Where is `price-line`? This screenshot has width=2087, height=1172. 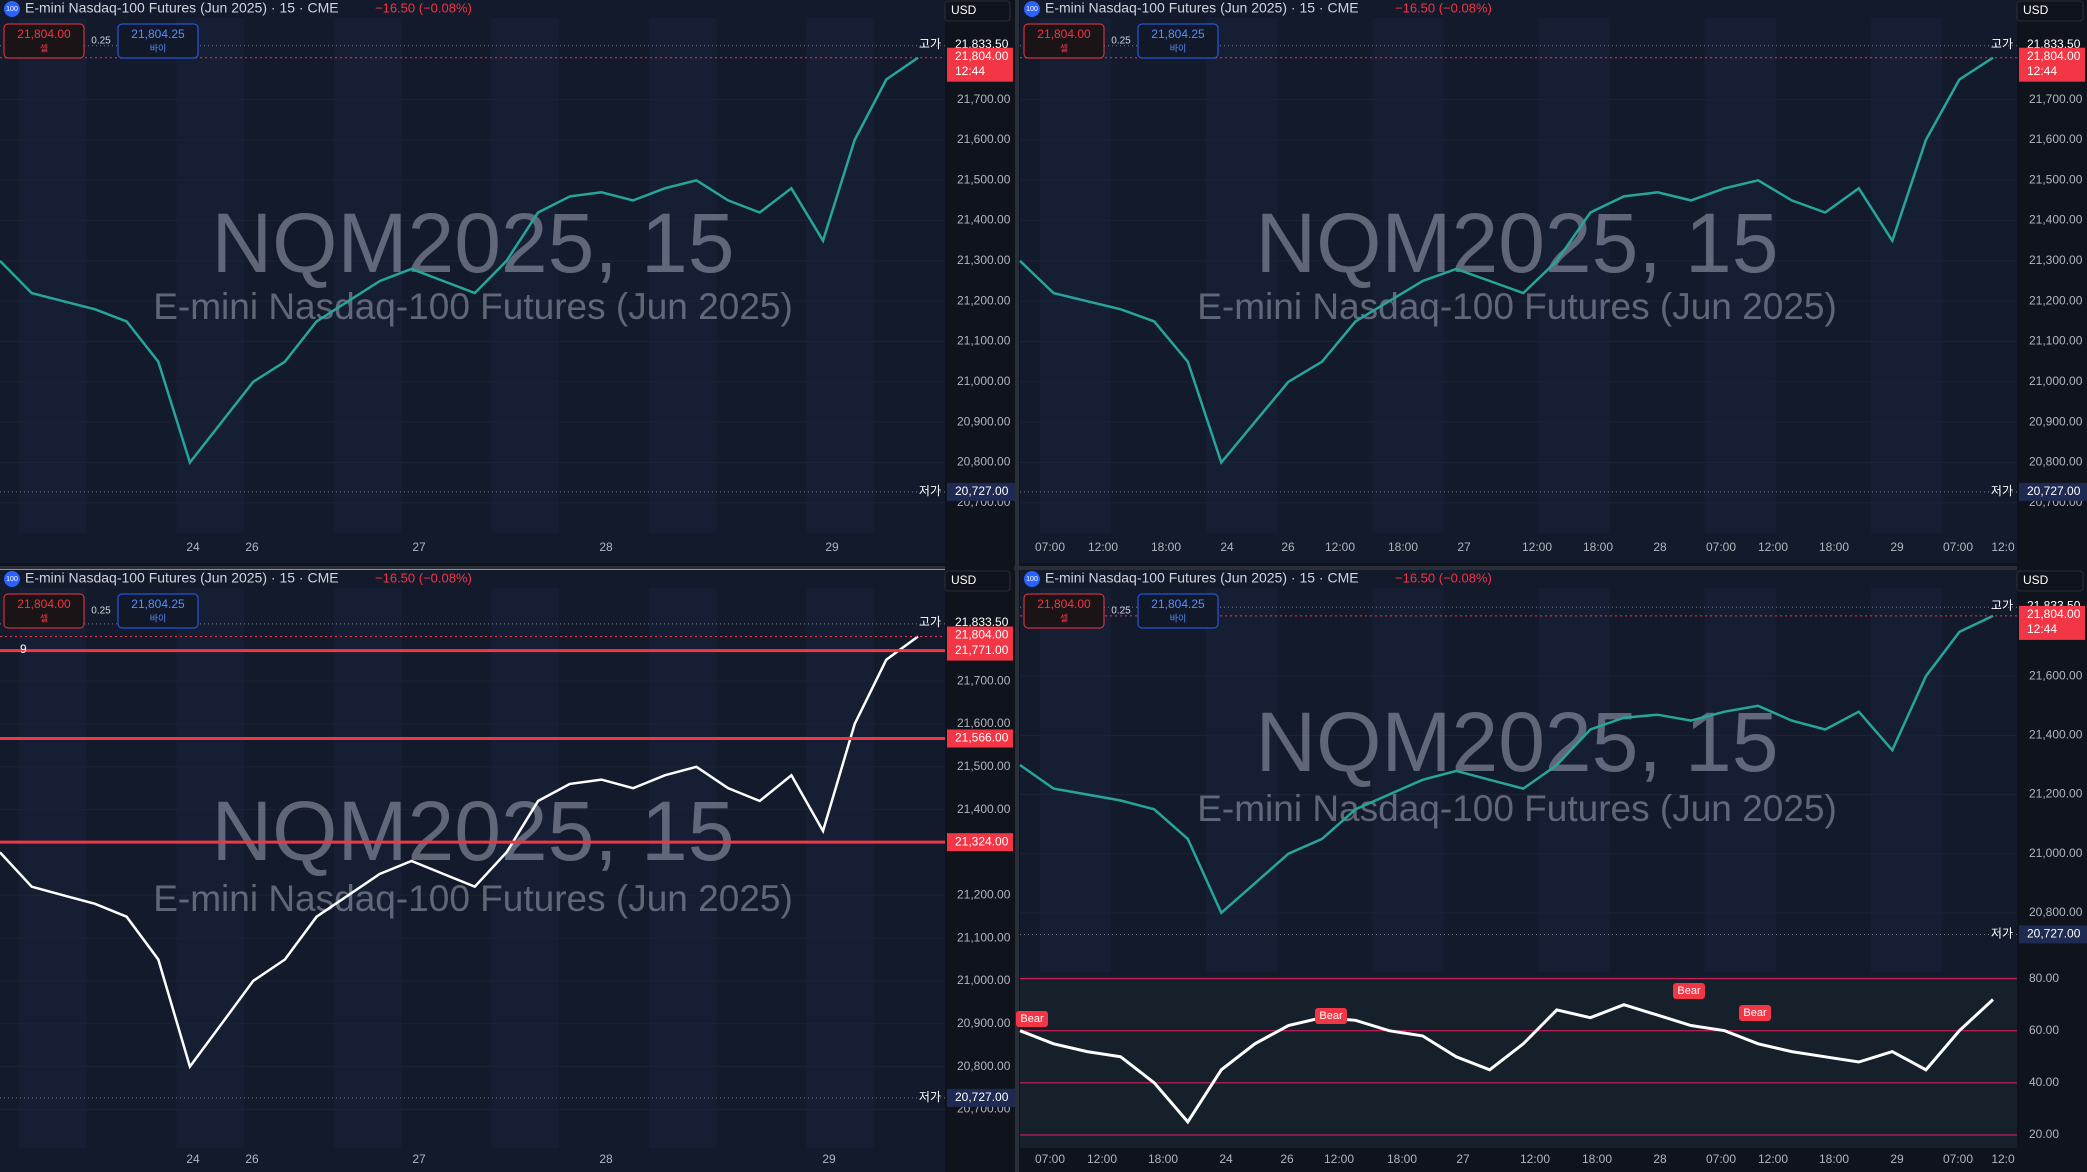
price-line is located at coordinates (1506, 764).